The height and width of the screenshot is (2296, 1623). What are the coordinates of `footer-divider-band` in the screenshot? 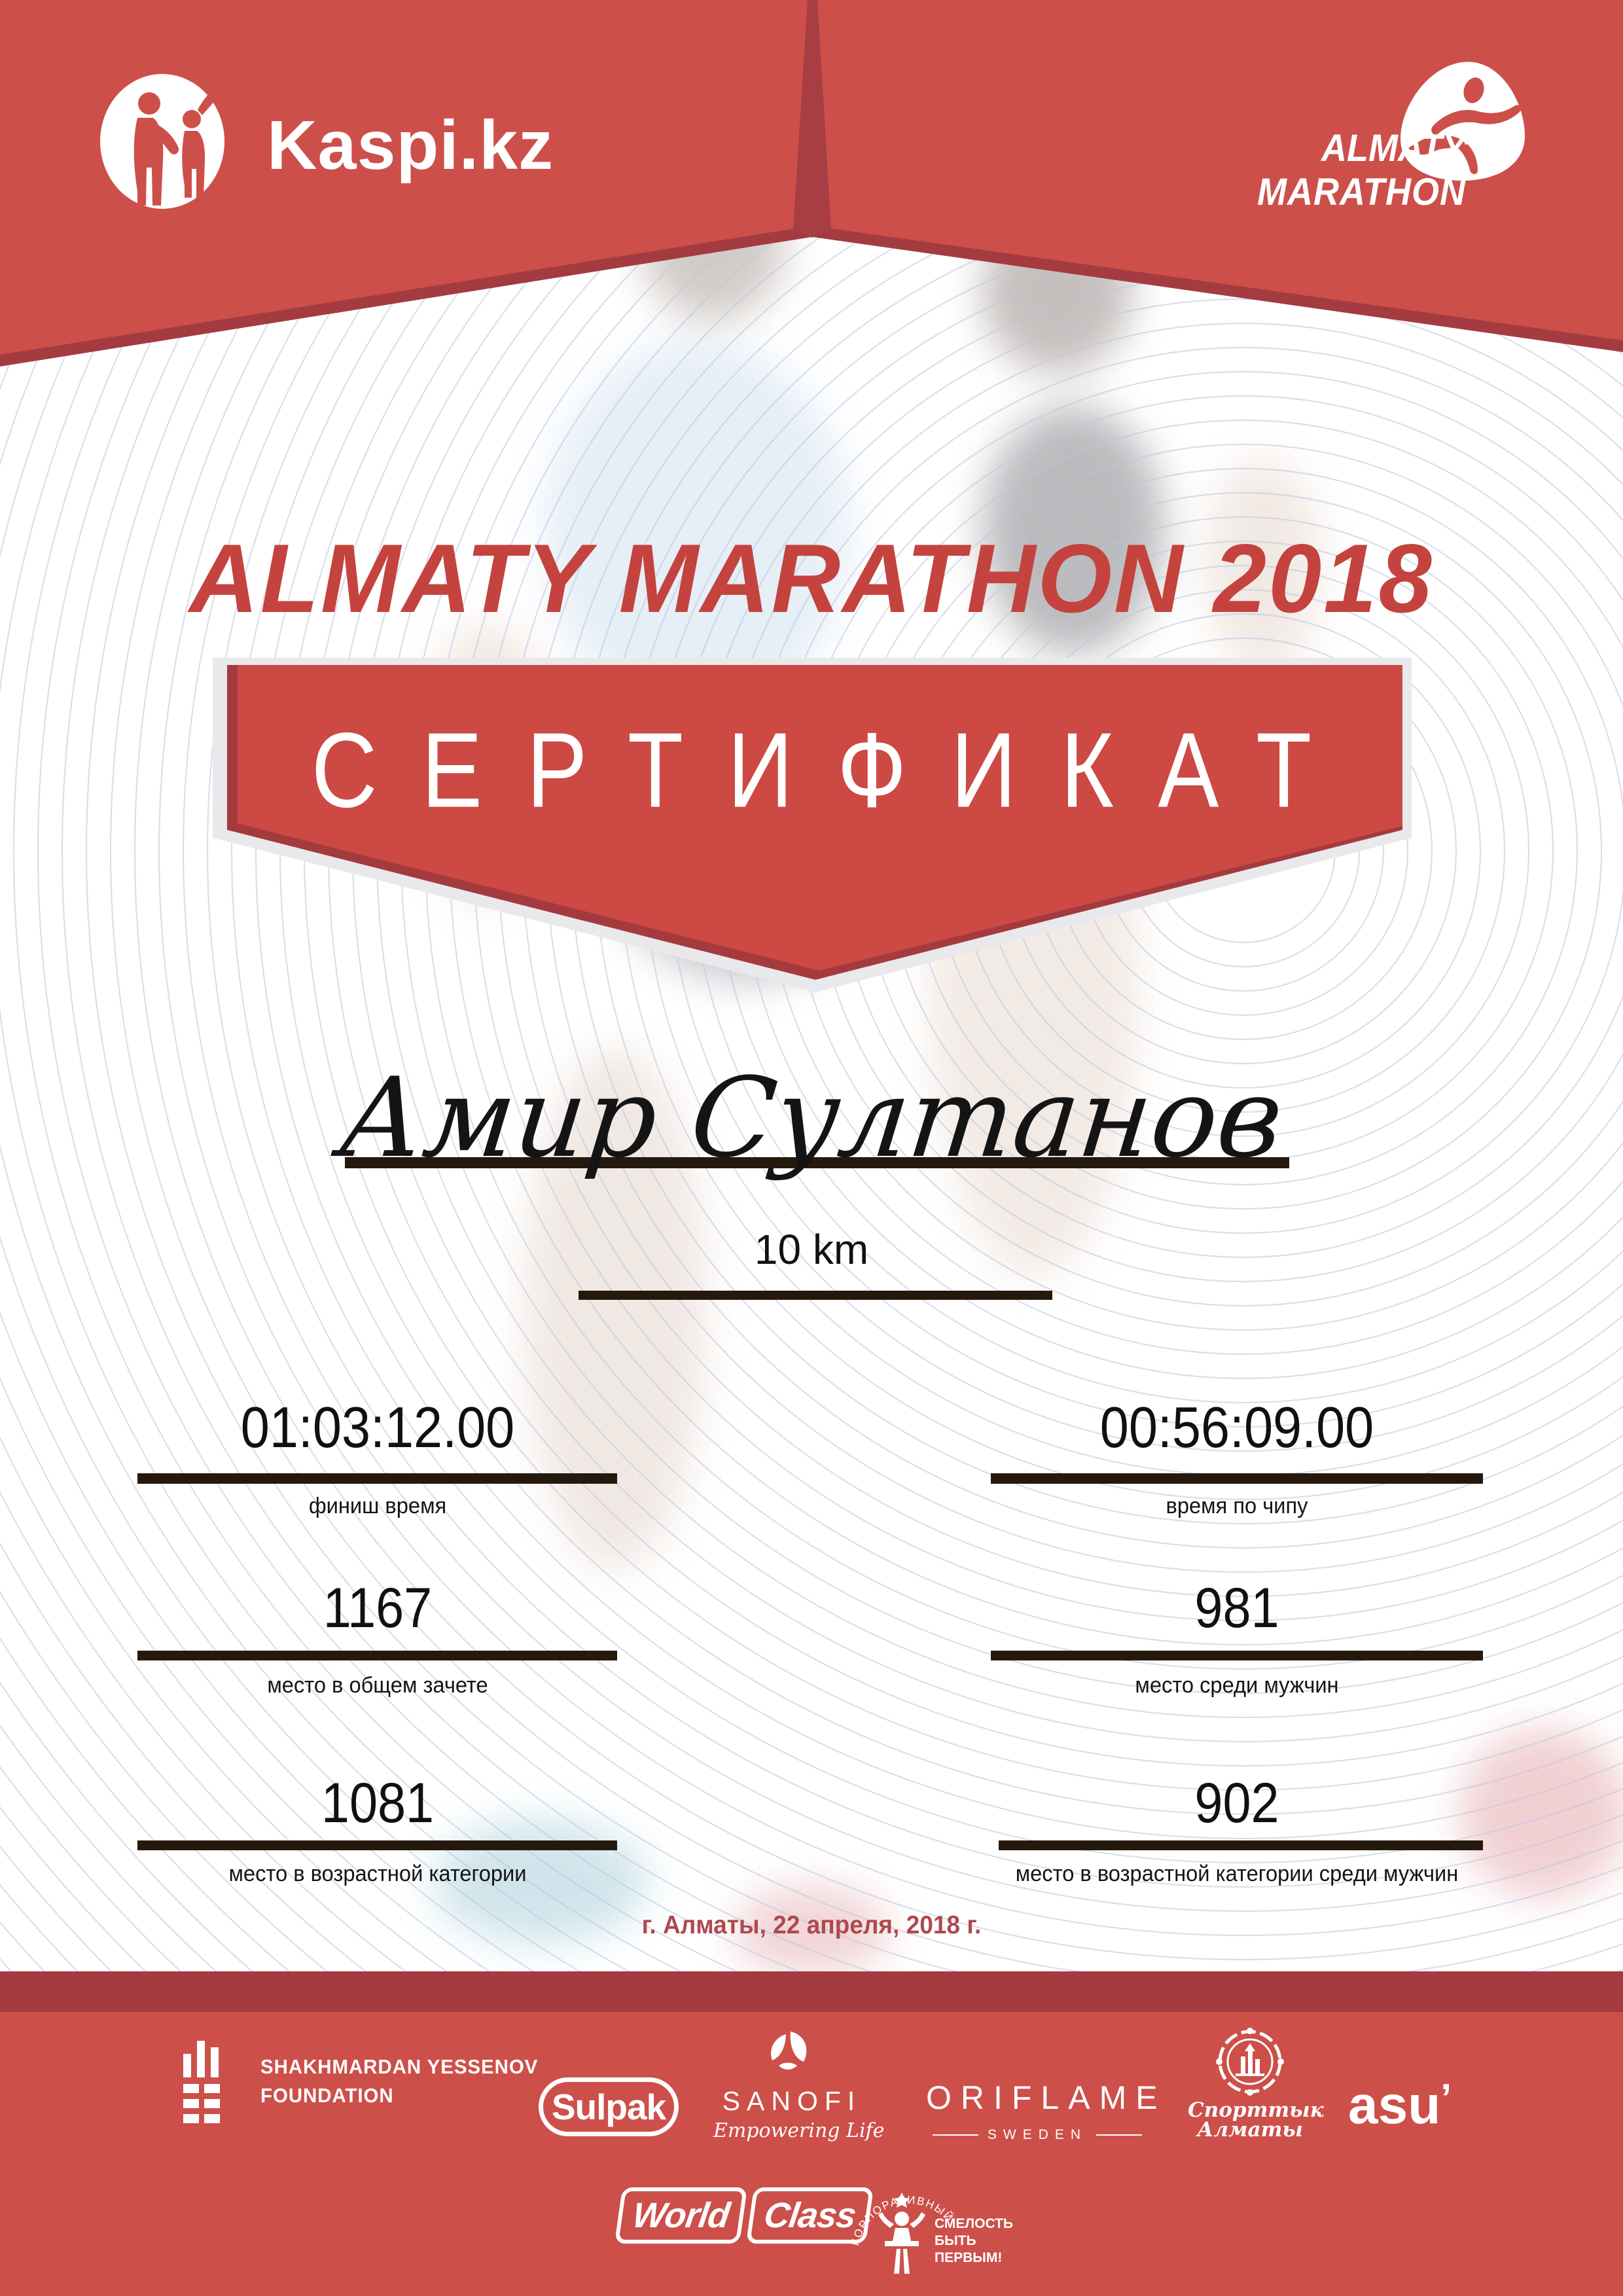 It's located at (811, 1991).